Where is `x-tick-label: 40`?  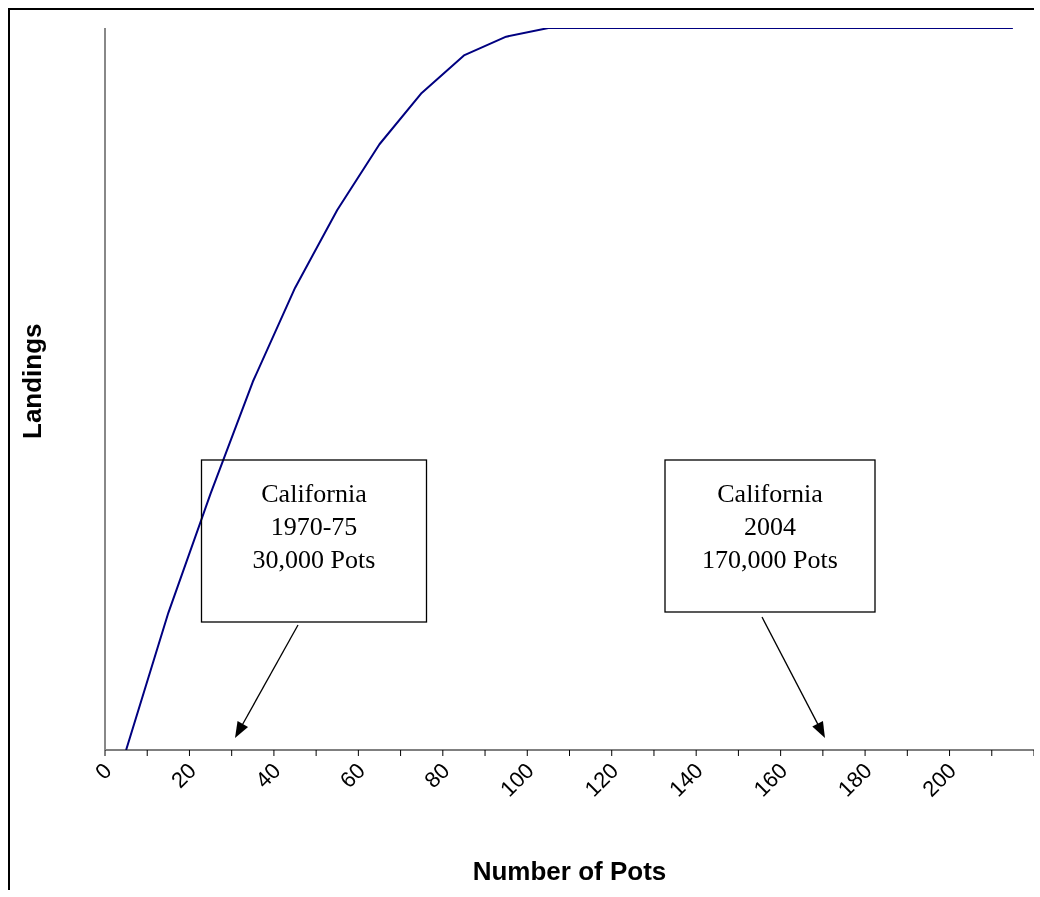 x-tick-label: 40 is located at coordinates (268, 775).